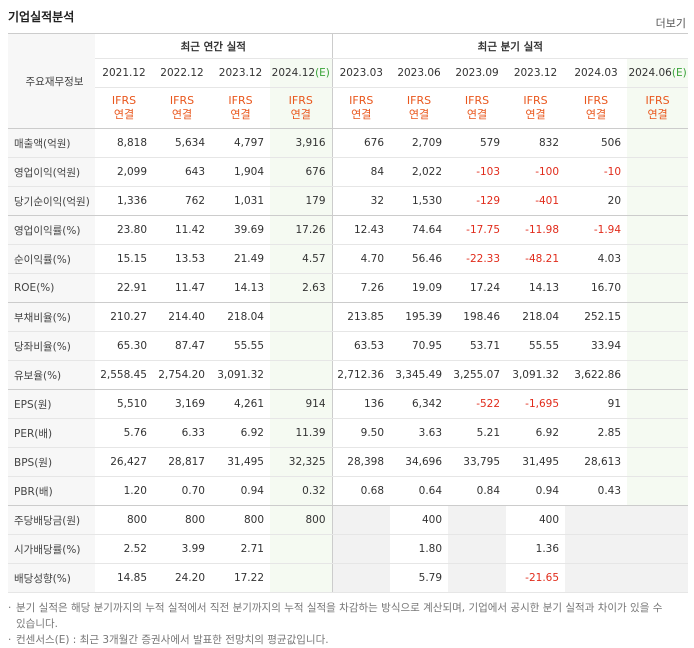 The image size is (694, 648). What do you see at coordinates (124, 346) in the screenshot?
I see `cell: 65.30` at bounding box center [124, 346].